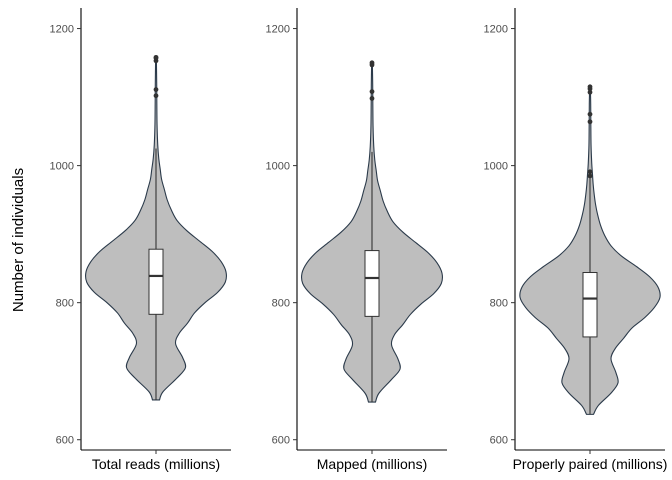  I want to click on x-category-label: Total reads (millions), so click(156, 464).